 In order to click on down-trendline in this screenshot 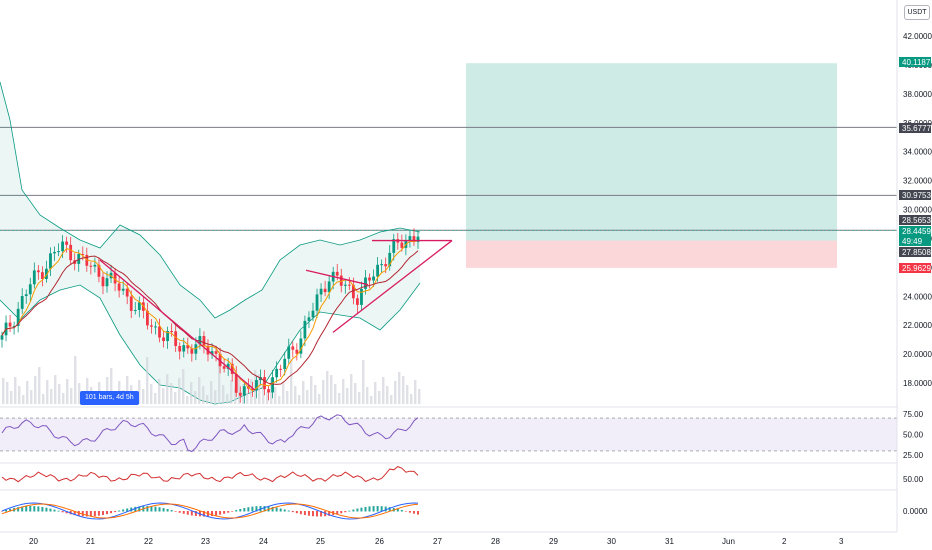, I will do `click(177, 325)`.